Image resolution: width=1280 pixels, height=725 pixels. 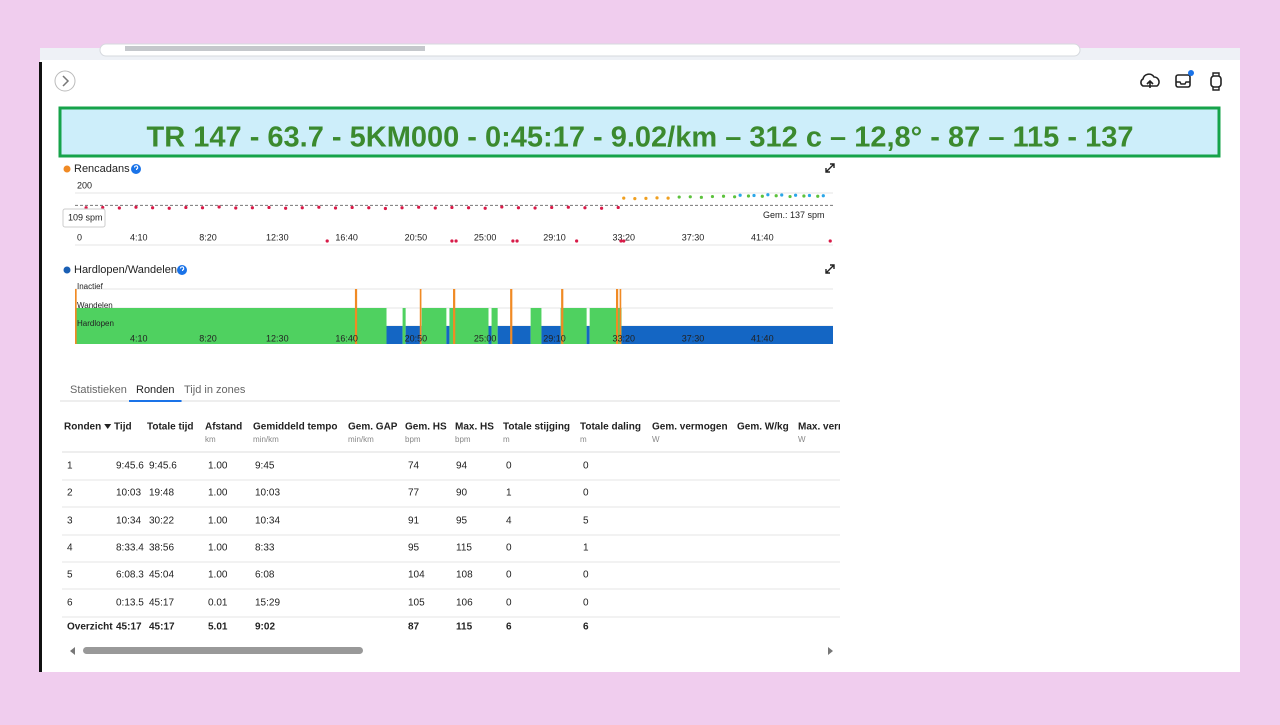 What do you see at coordinates (130, 466) in the screenshot?
I see `table-cell: 9:45.6` at bounding box center [130, 466].